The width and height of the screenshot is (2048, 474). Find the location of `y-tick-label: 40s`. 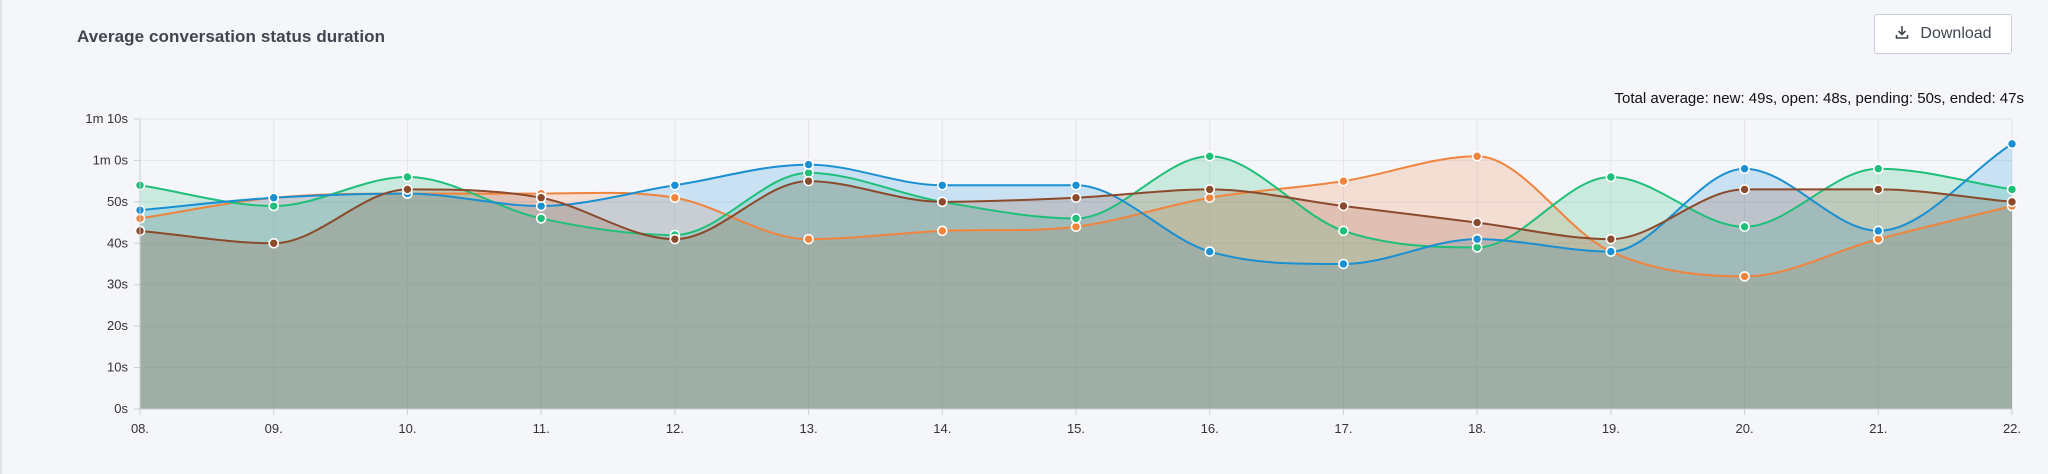

y-tick-label: 40s is located at coordinates (117, 242).